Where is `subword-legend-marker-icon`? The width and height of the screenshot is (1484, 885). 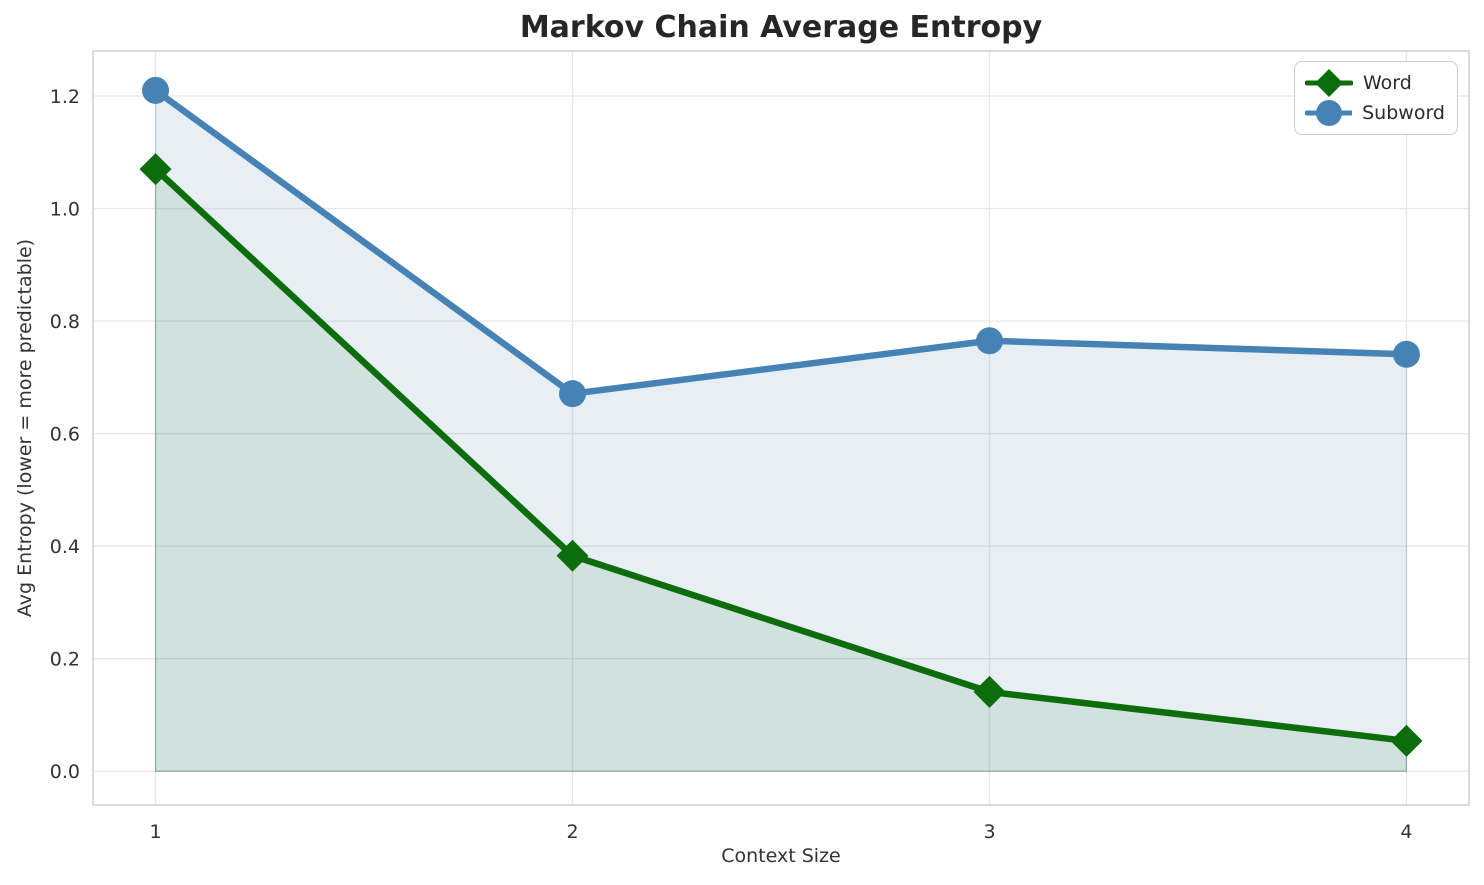
subword-legend-marker-icon is located at coordinates (1329, 113).